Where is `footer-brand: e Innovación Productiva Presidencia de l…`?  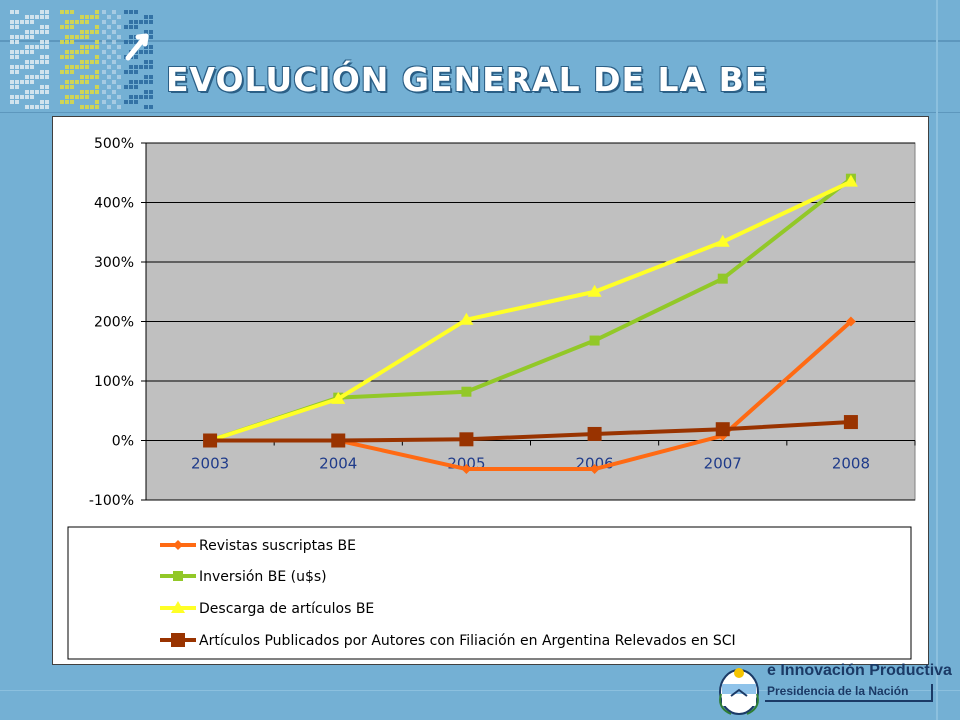 footer-brand: e Innovación Productiva Presidencia de l… is located at coordinates (837, 691).